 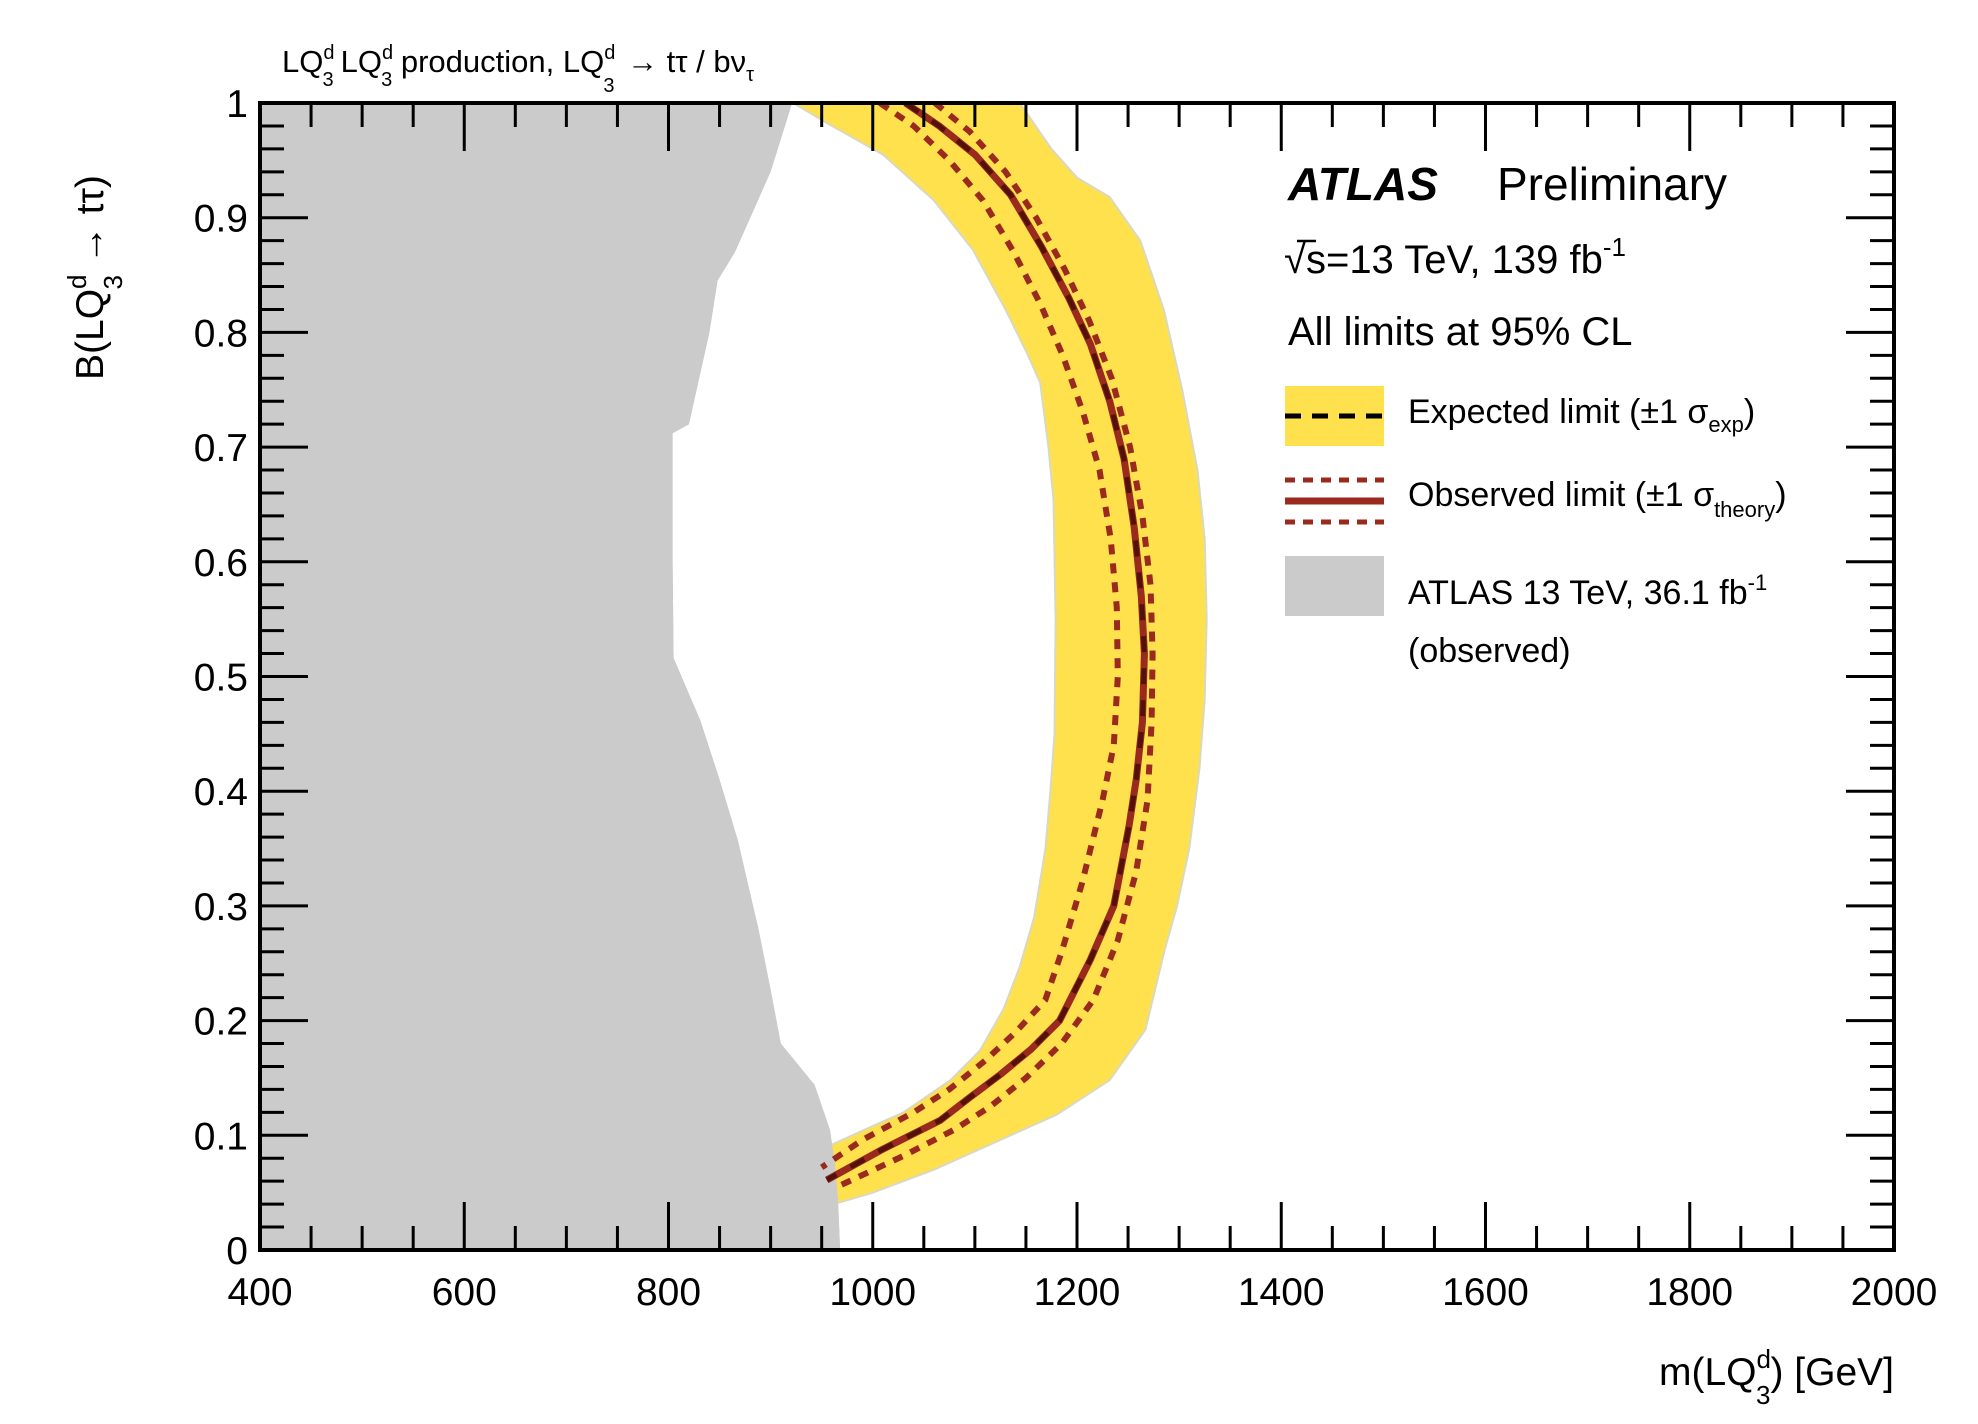 What do you see at coordinates (237, 104) in the screenshot?
I see `y-tick-label: 1` at bounding box center [237, 104].